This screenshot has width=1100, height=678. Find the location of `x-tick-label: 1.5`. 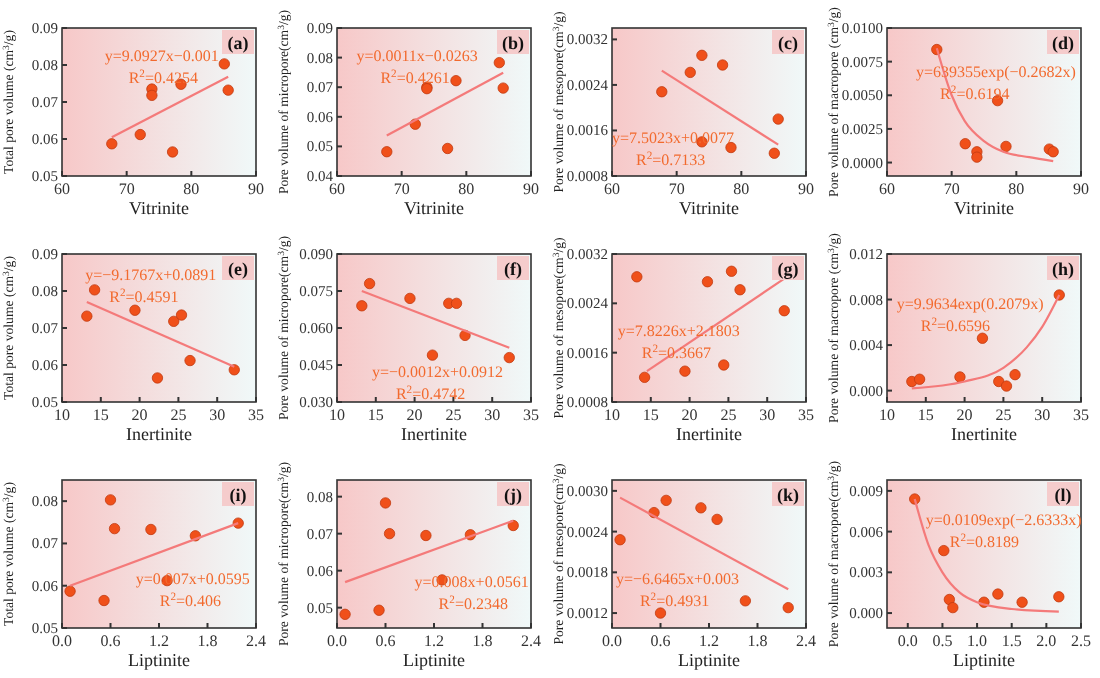

x-tick-label: 1.5 is located at coordinates (1011, 641).